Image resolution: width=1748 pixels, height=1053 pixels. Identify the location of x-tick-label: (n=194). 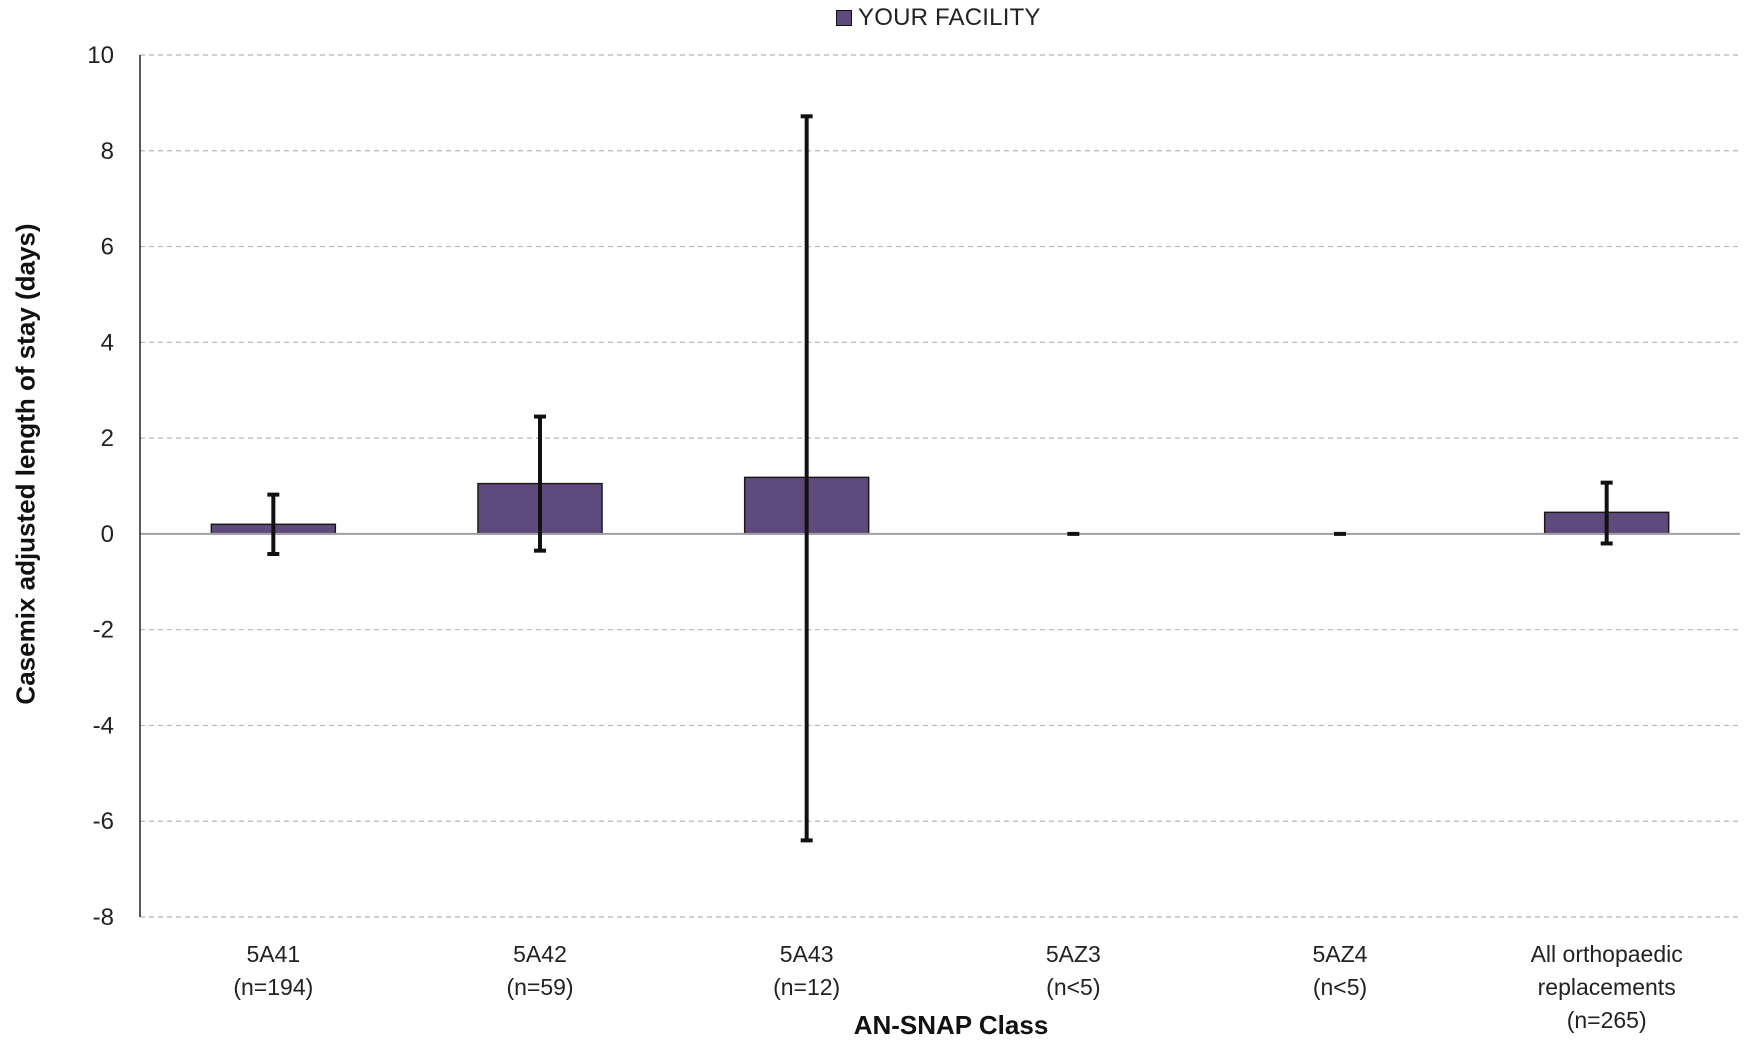
(273, 987).